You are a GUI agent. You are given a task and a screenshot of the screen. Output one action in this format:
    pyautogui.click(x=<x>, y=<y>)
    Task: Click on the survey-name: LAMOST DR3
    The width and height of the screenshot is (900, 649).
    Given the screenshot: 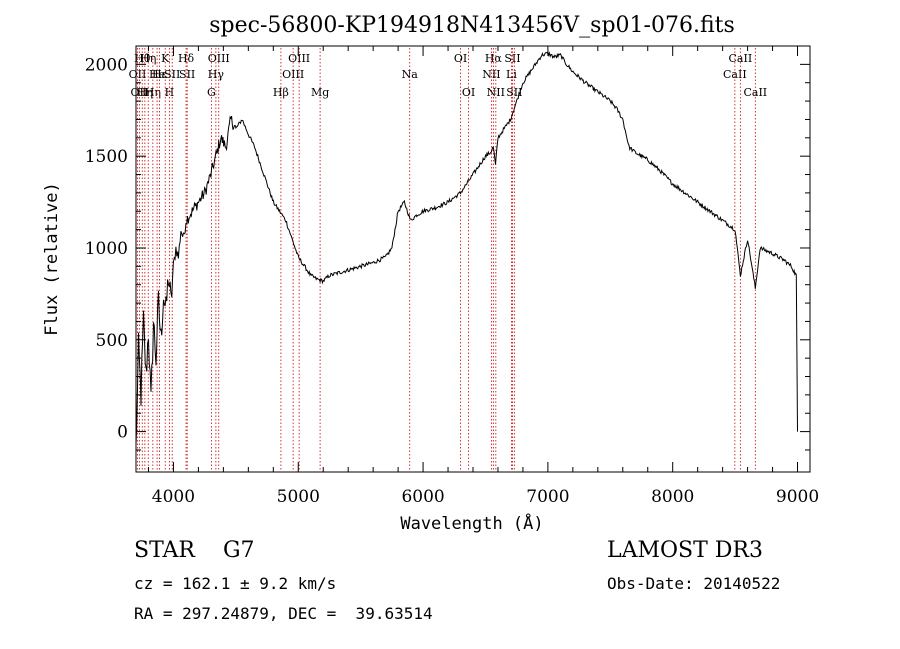 What is the action you would take?
    pyautogui.click(x=685, y=550)
    